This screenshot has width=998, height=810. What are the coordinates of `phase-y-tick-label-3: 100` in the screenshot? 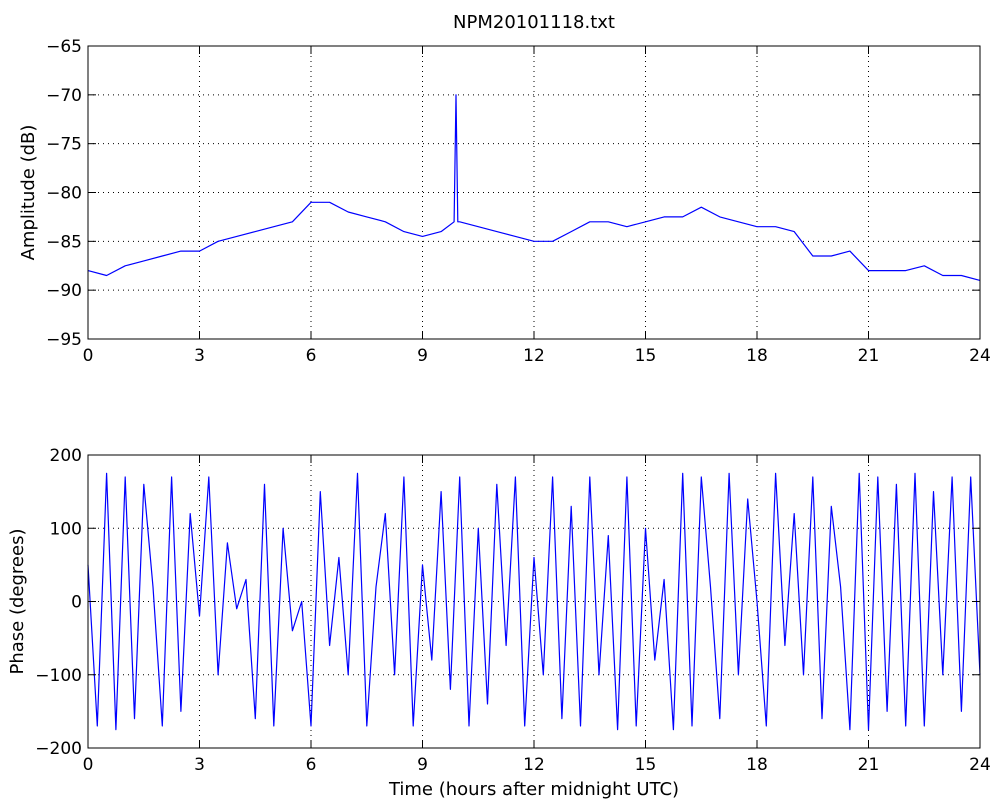 It's located at (66, 529).